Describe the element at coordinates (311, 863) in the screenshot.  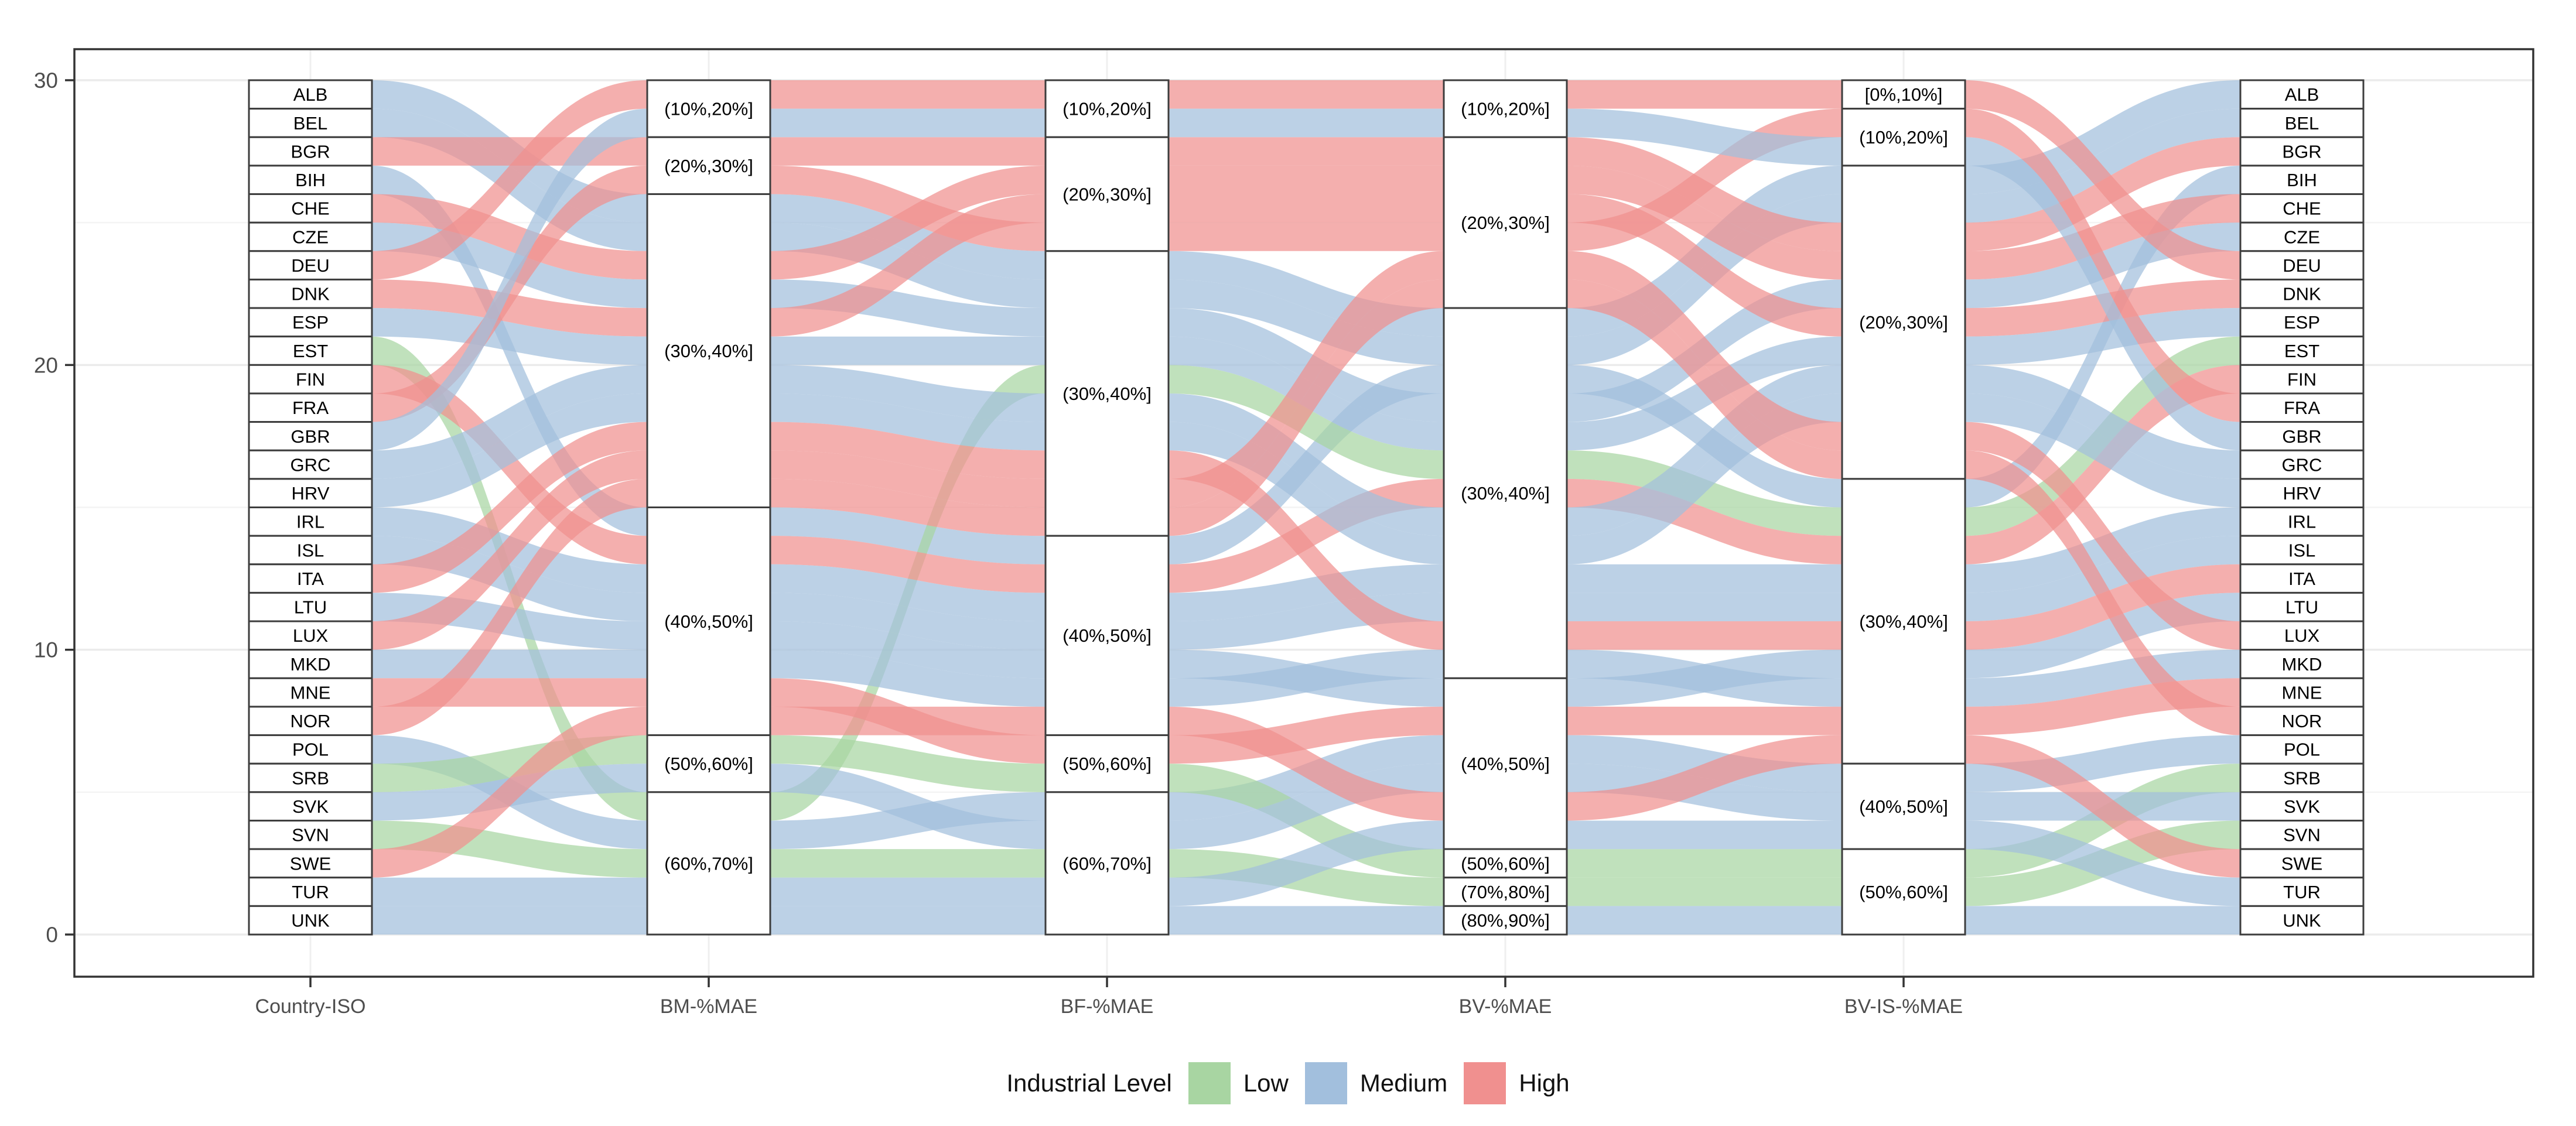
I see `country-stratum-left-SWE-label: SWE` at that location.